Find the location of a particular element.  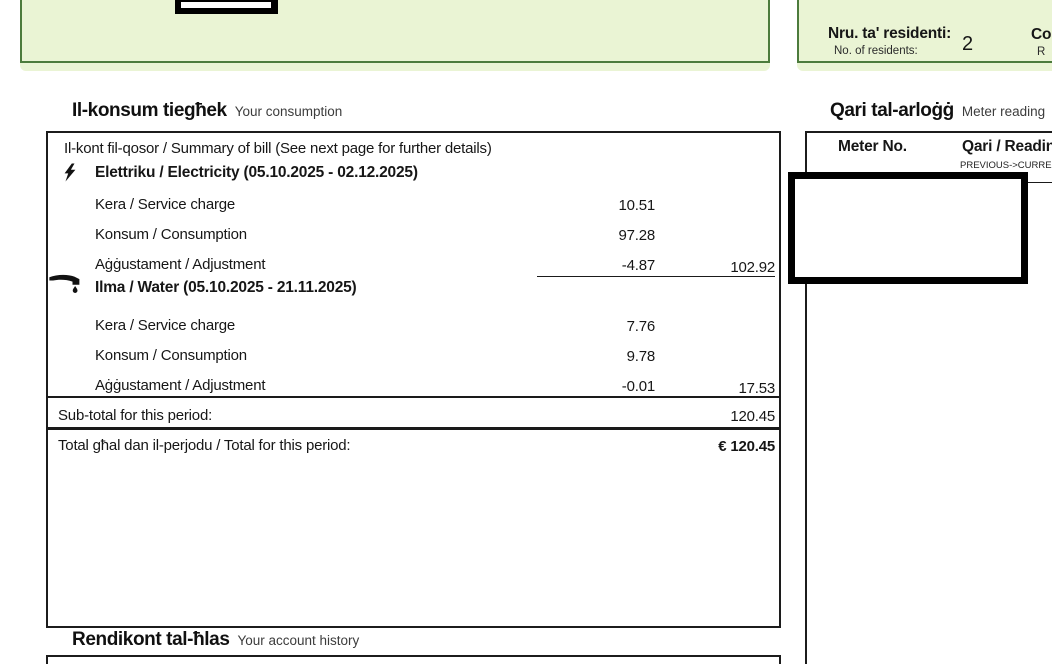

water-header: Ilma / Water (05.10.2025 - 21.11.2025) is located at coordinates (226, 287).